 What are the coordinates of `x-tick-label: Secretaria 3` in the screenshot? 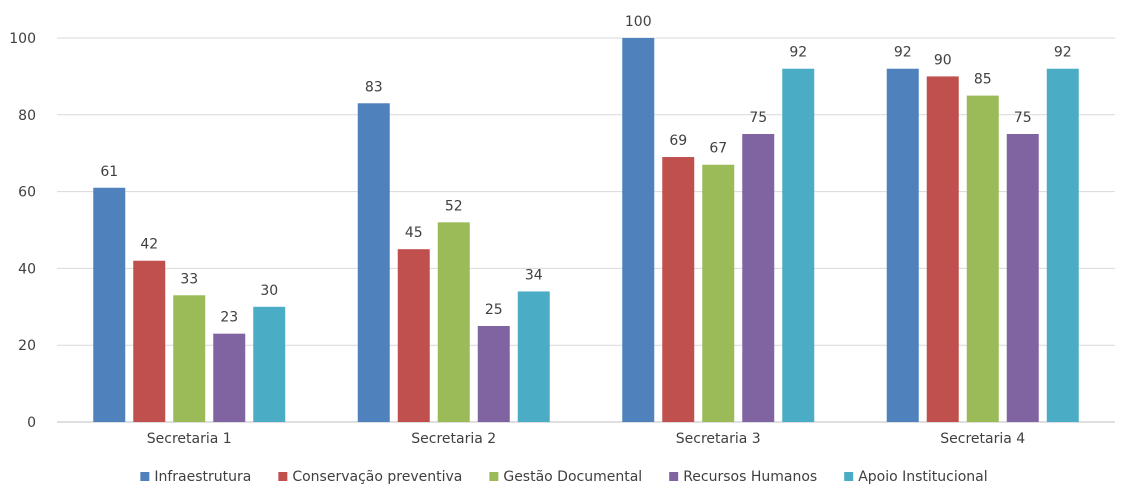 It's located at (718, 439).